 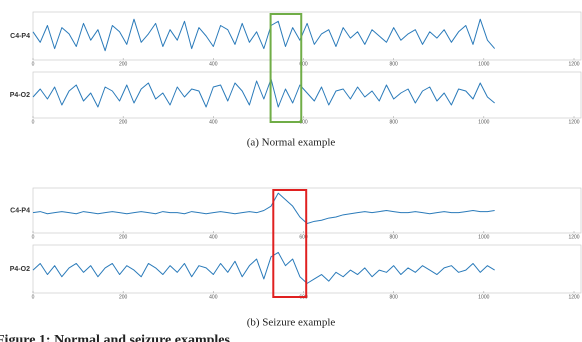 What do you see at coordinates (115, 337) in the screenshot?
I see `figure-caption: Figure 1: Normal and seizure examples` at bounding box center [115, 337].